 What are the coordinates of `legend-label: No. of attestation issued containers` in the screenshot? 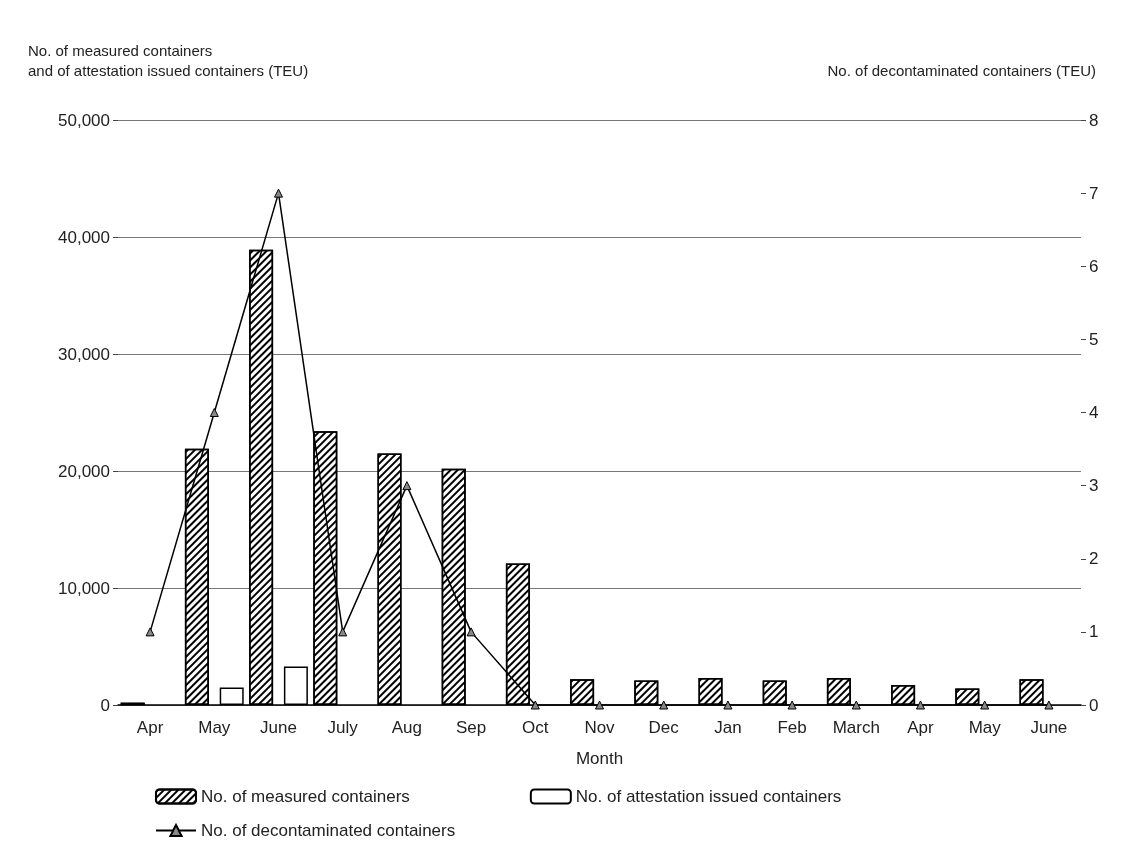 It's located at (708, 796).